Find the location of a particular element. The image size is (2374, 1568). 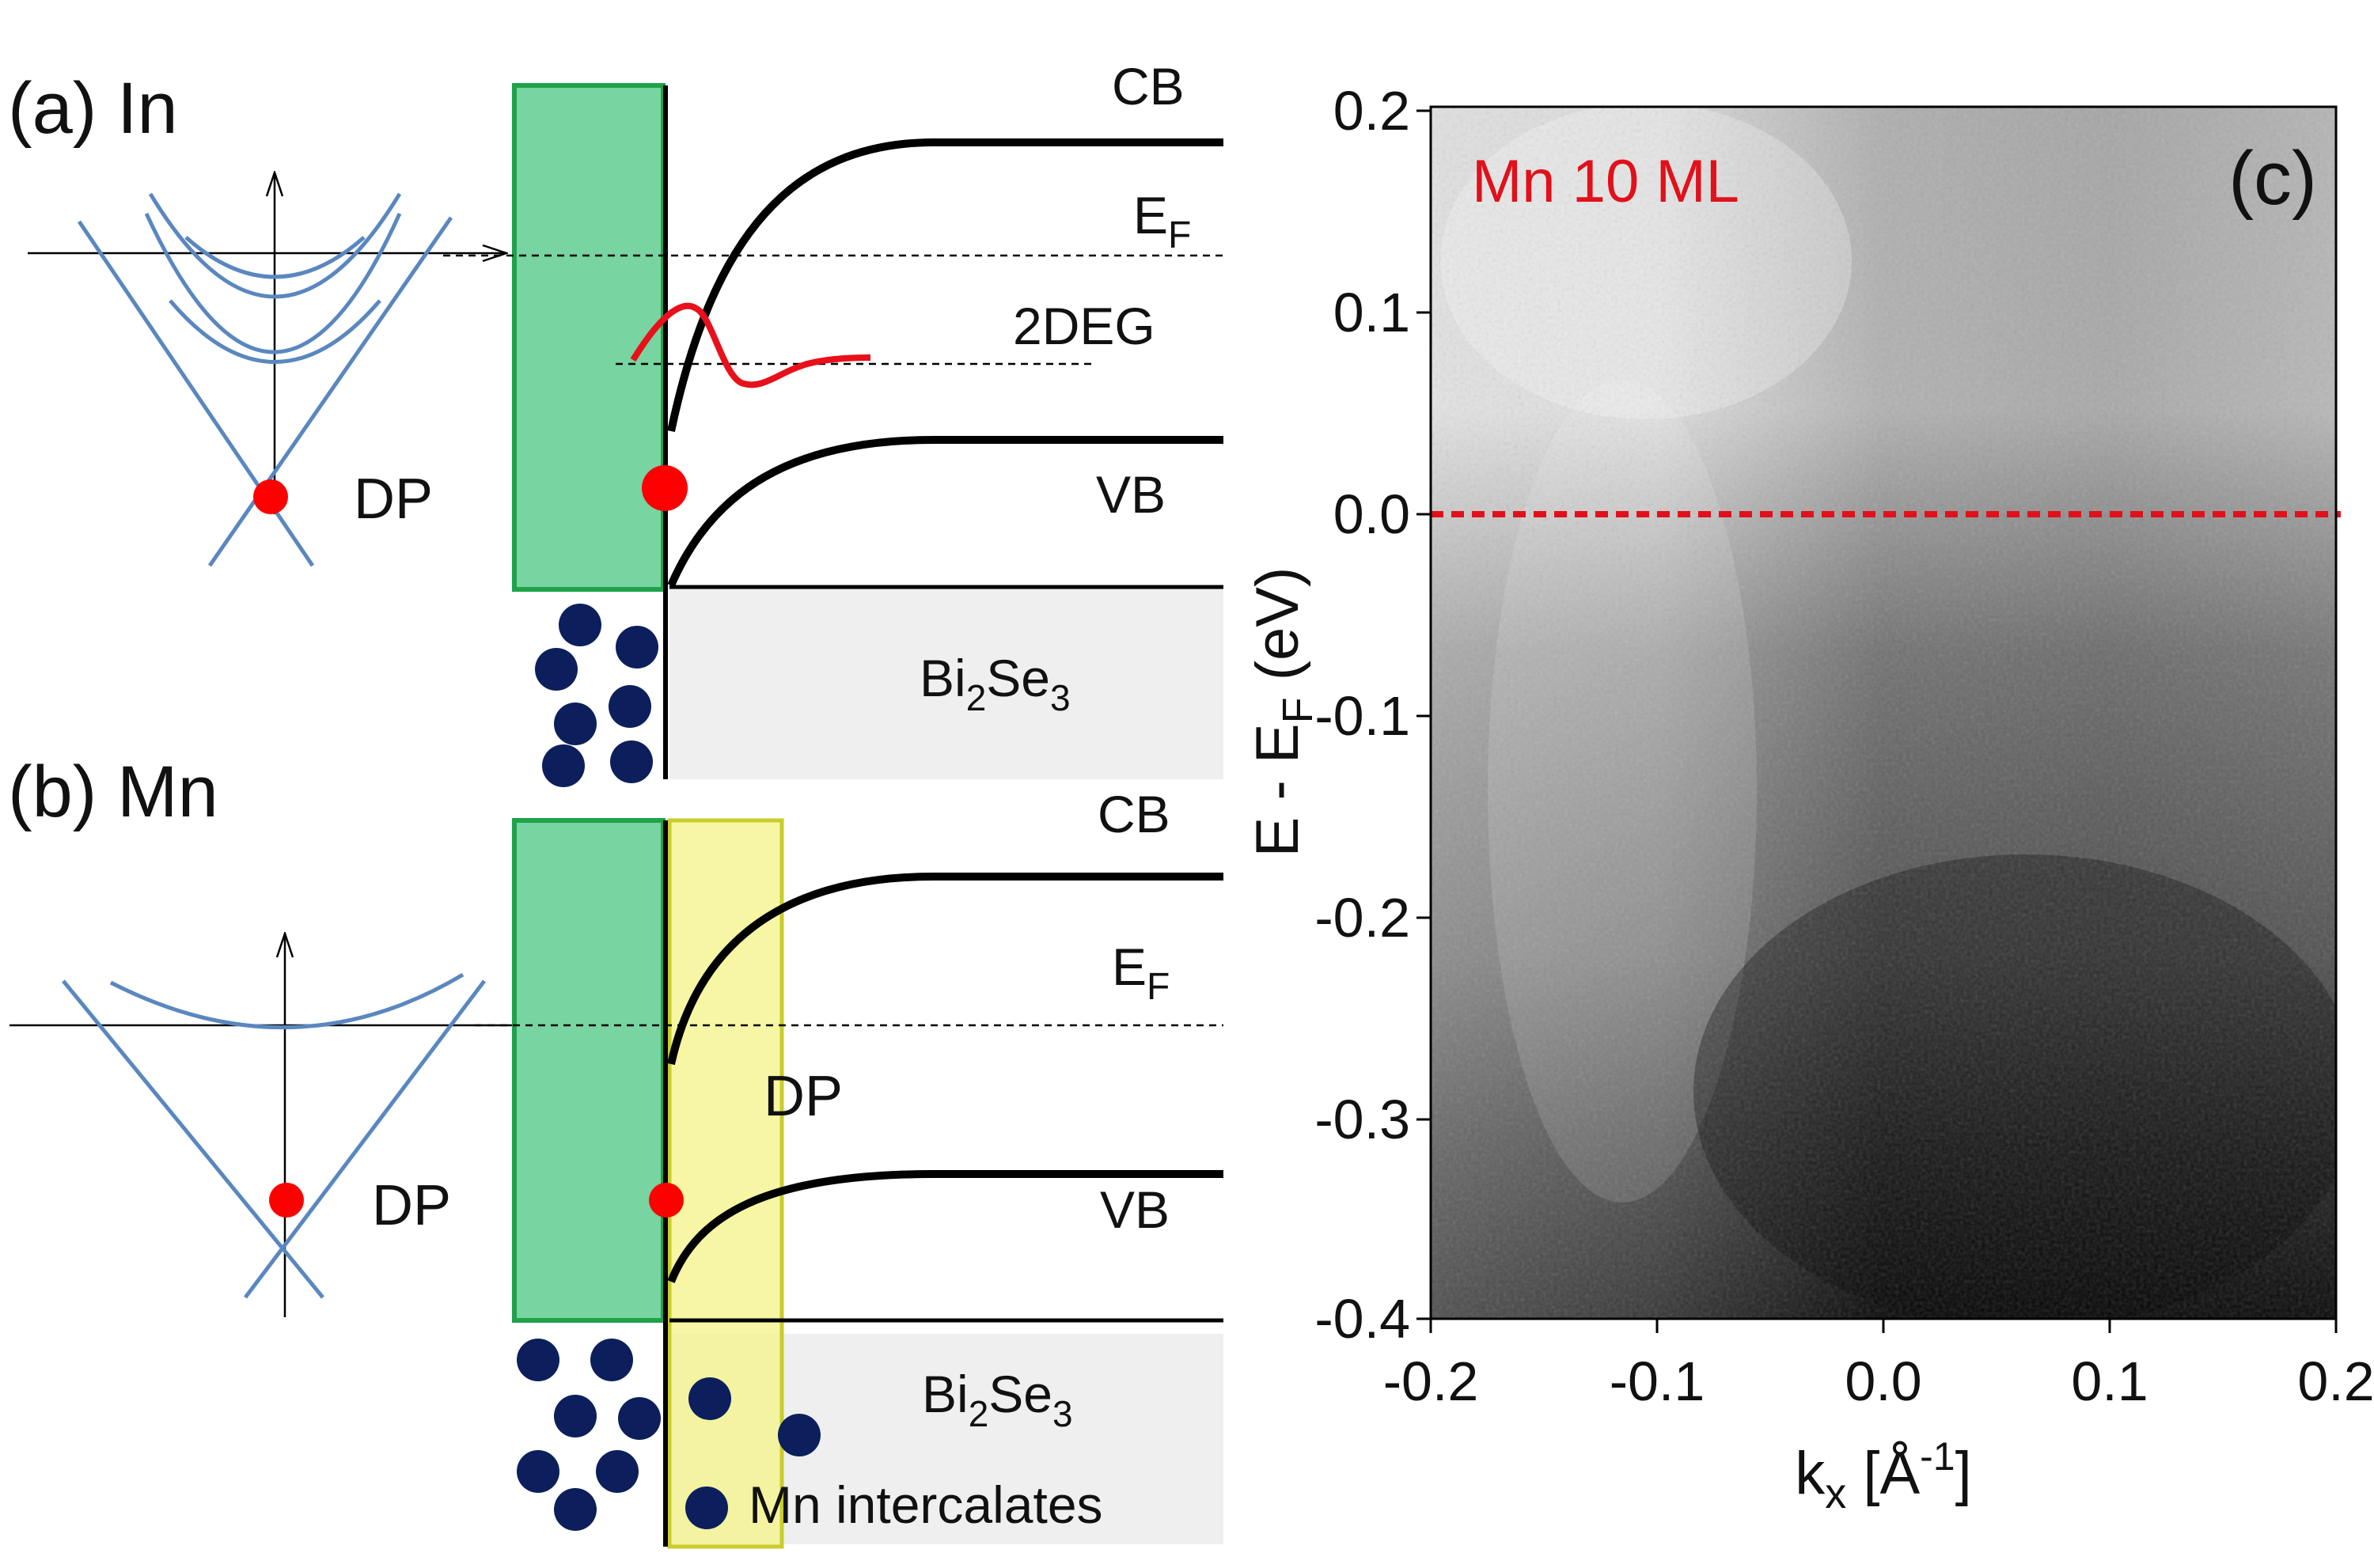

mn-intercalates-label: Mn intercalates is located at coordinates (926, 1504).